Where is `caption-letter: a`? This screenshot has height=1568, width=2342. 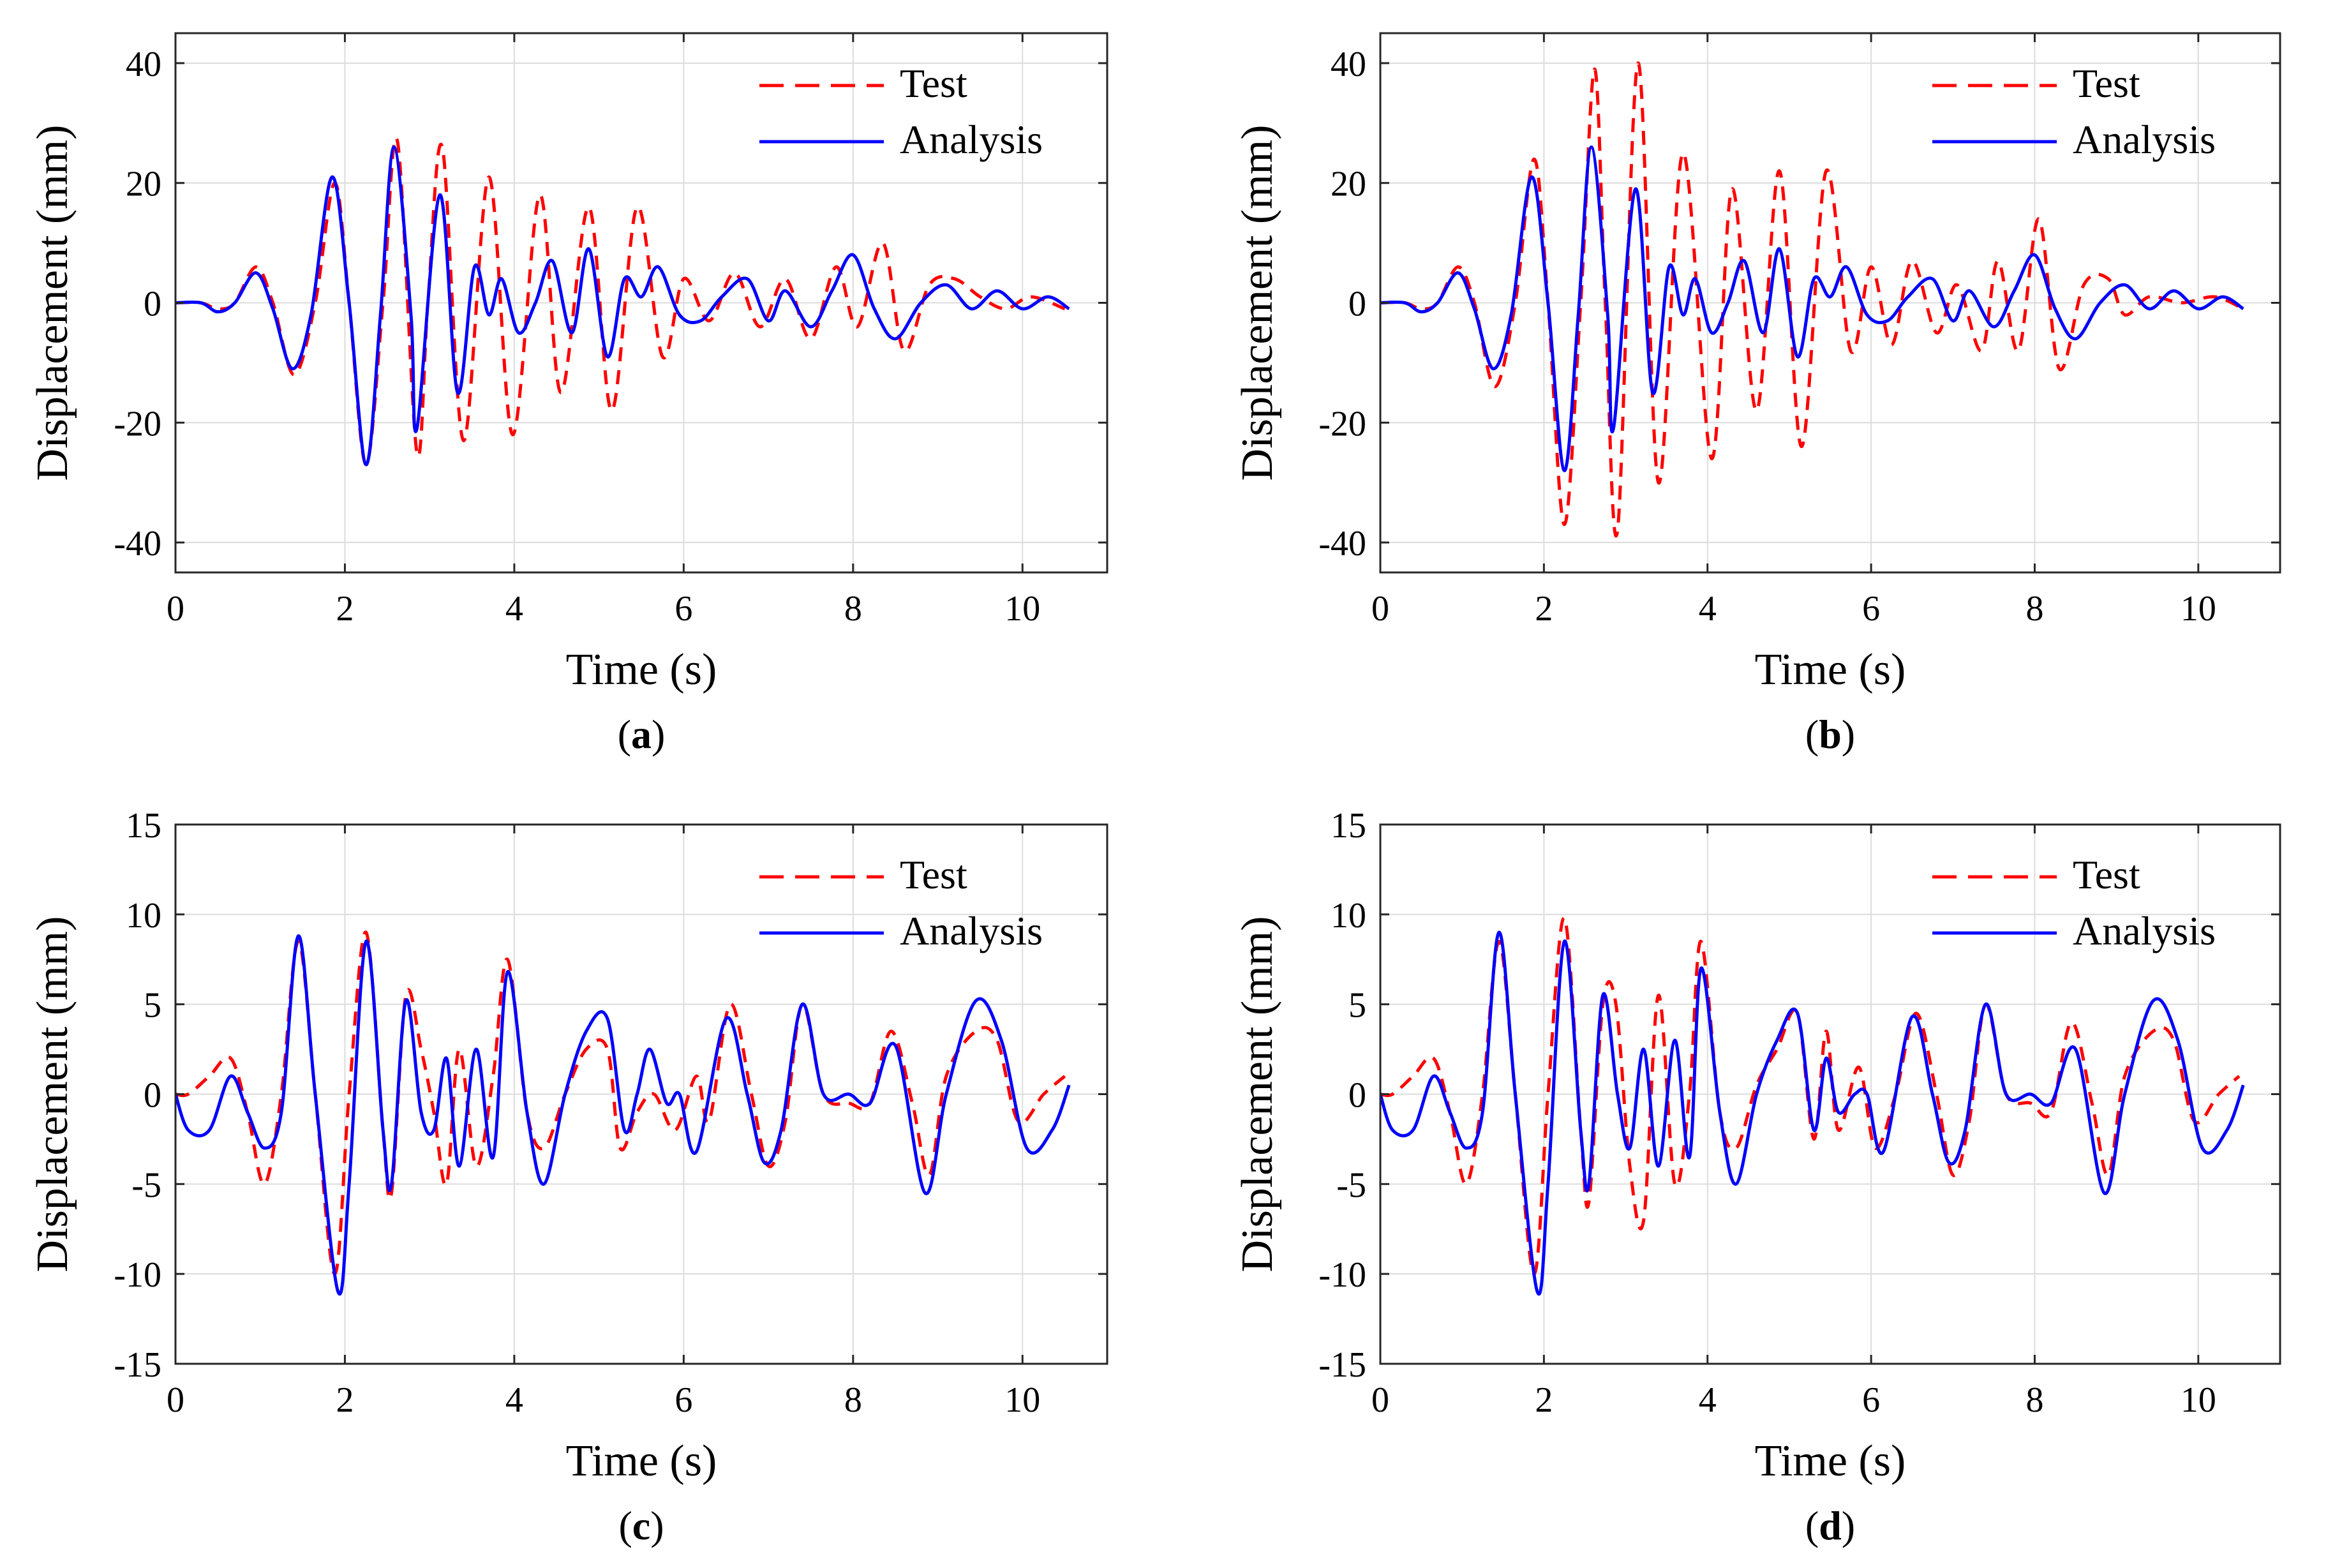 caption-letter: a is located at coordinates (641, 734).